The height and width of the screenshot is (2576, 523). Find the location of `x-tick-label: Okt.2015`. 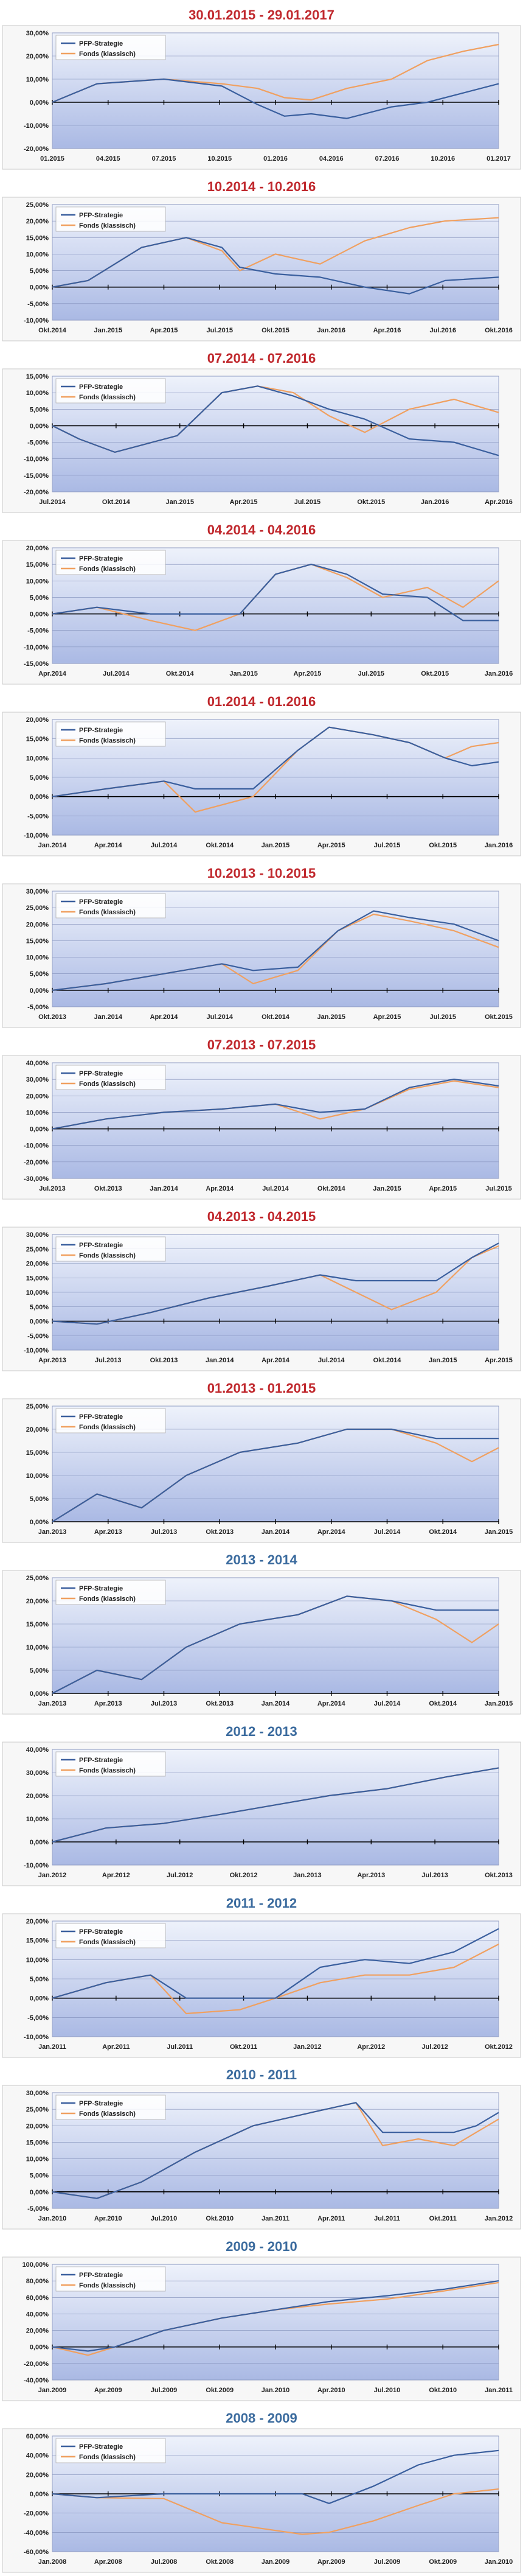

x-tick-label: Okt.2015 is located at coordinates (275, 330).